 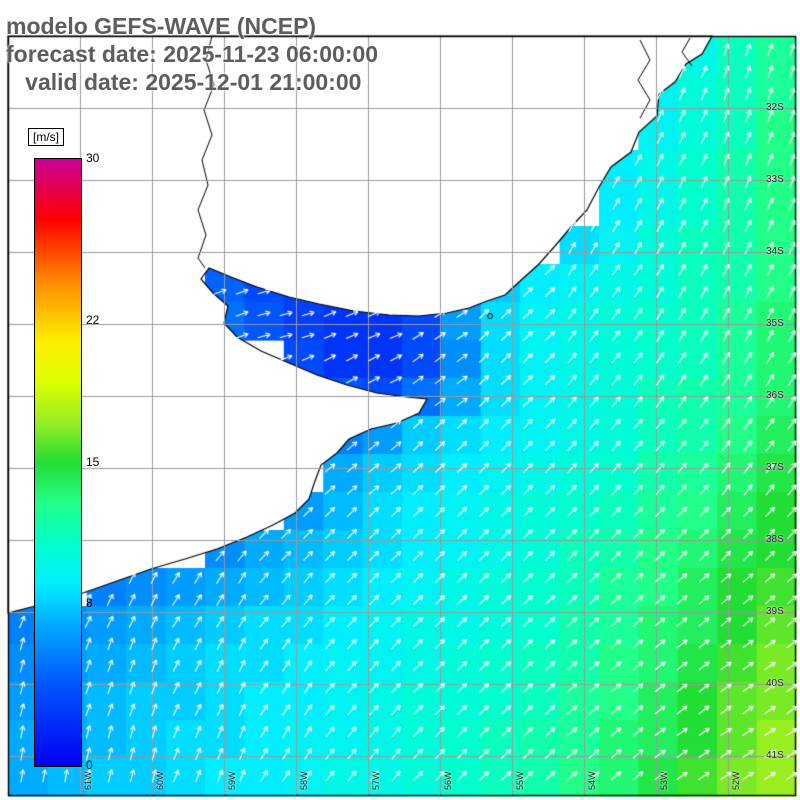 What do you see at coordinates (592, 780) in the screenshot?
I see `lon-label: 54W` at bounding box center [592, 780].